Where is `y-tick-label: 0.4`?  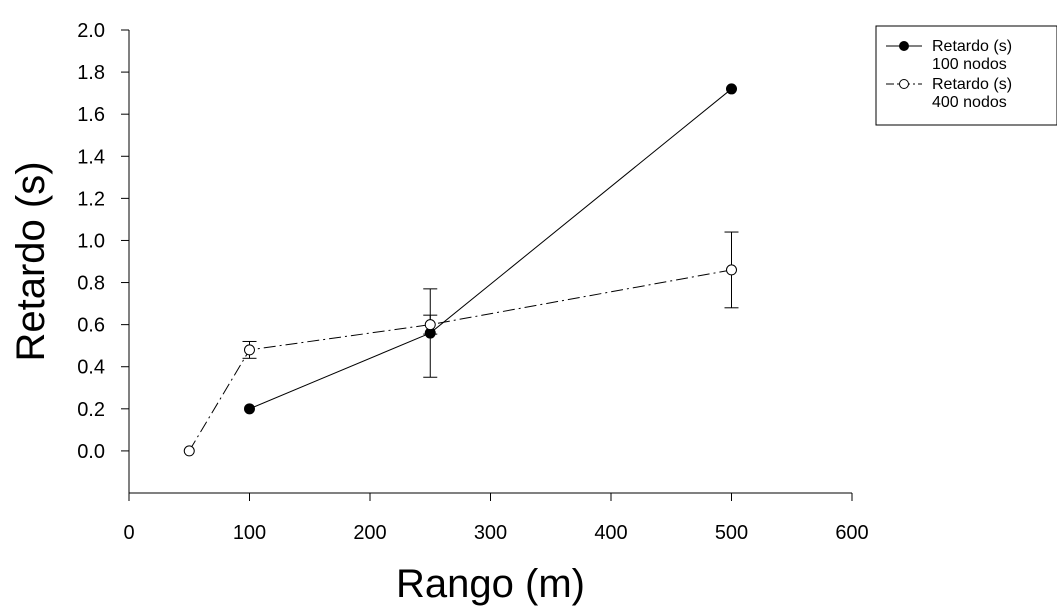 y-tick-label: 0.4 is located at coordinates (91, 368).